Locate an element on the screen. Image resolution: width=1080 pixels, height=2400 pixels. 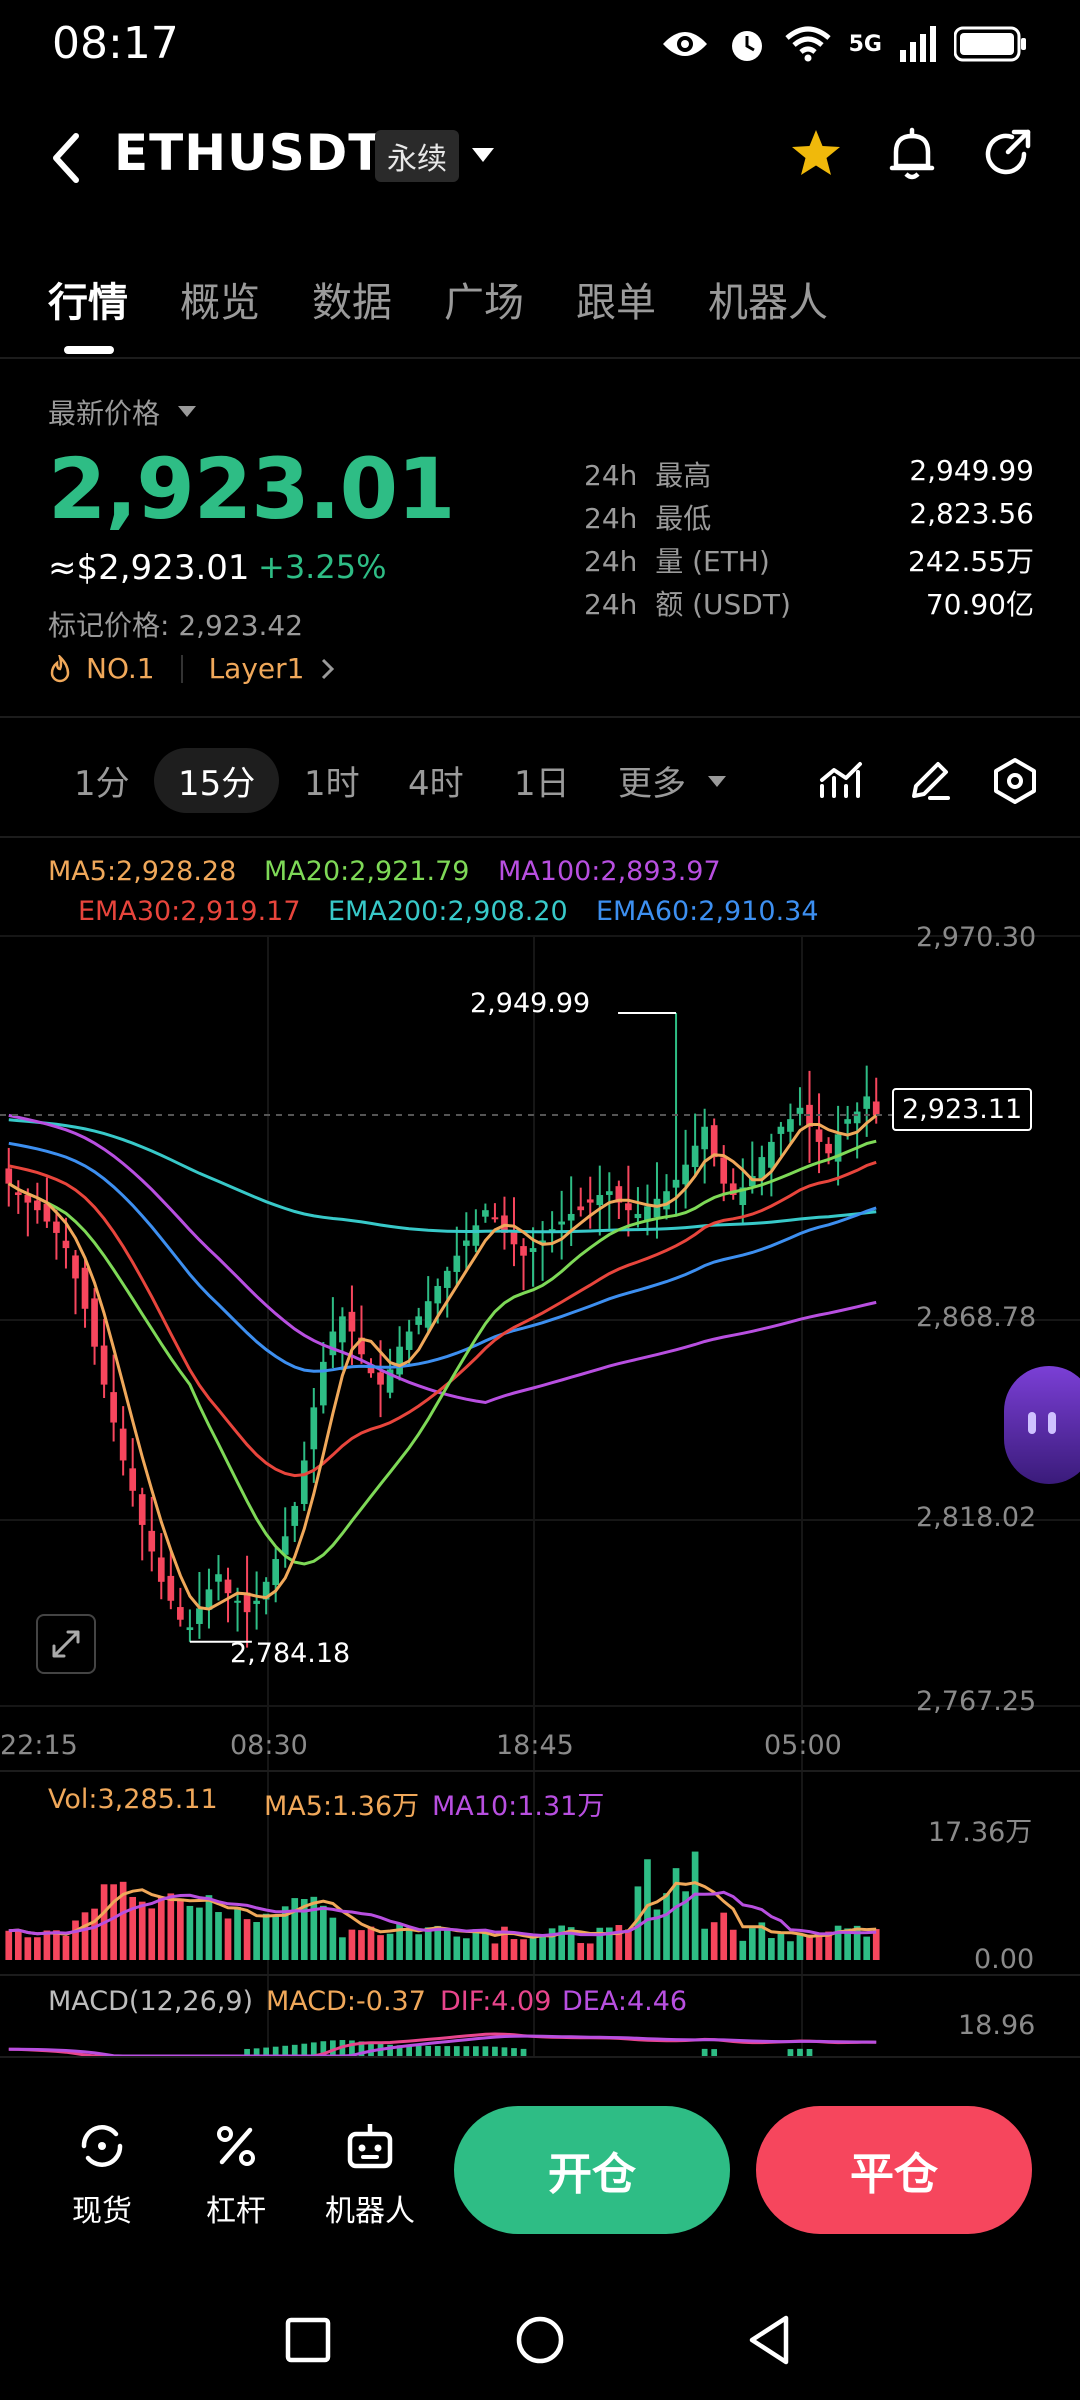
divider is located at coordinates (540, 717).